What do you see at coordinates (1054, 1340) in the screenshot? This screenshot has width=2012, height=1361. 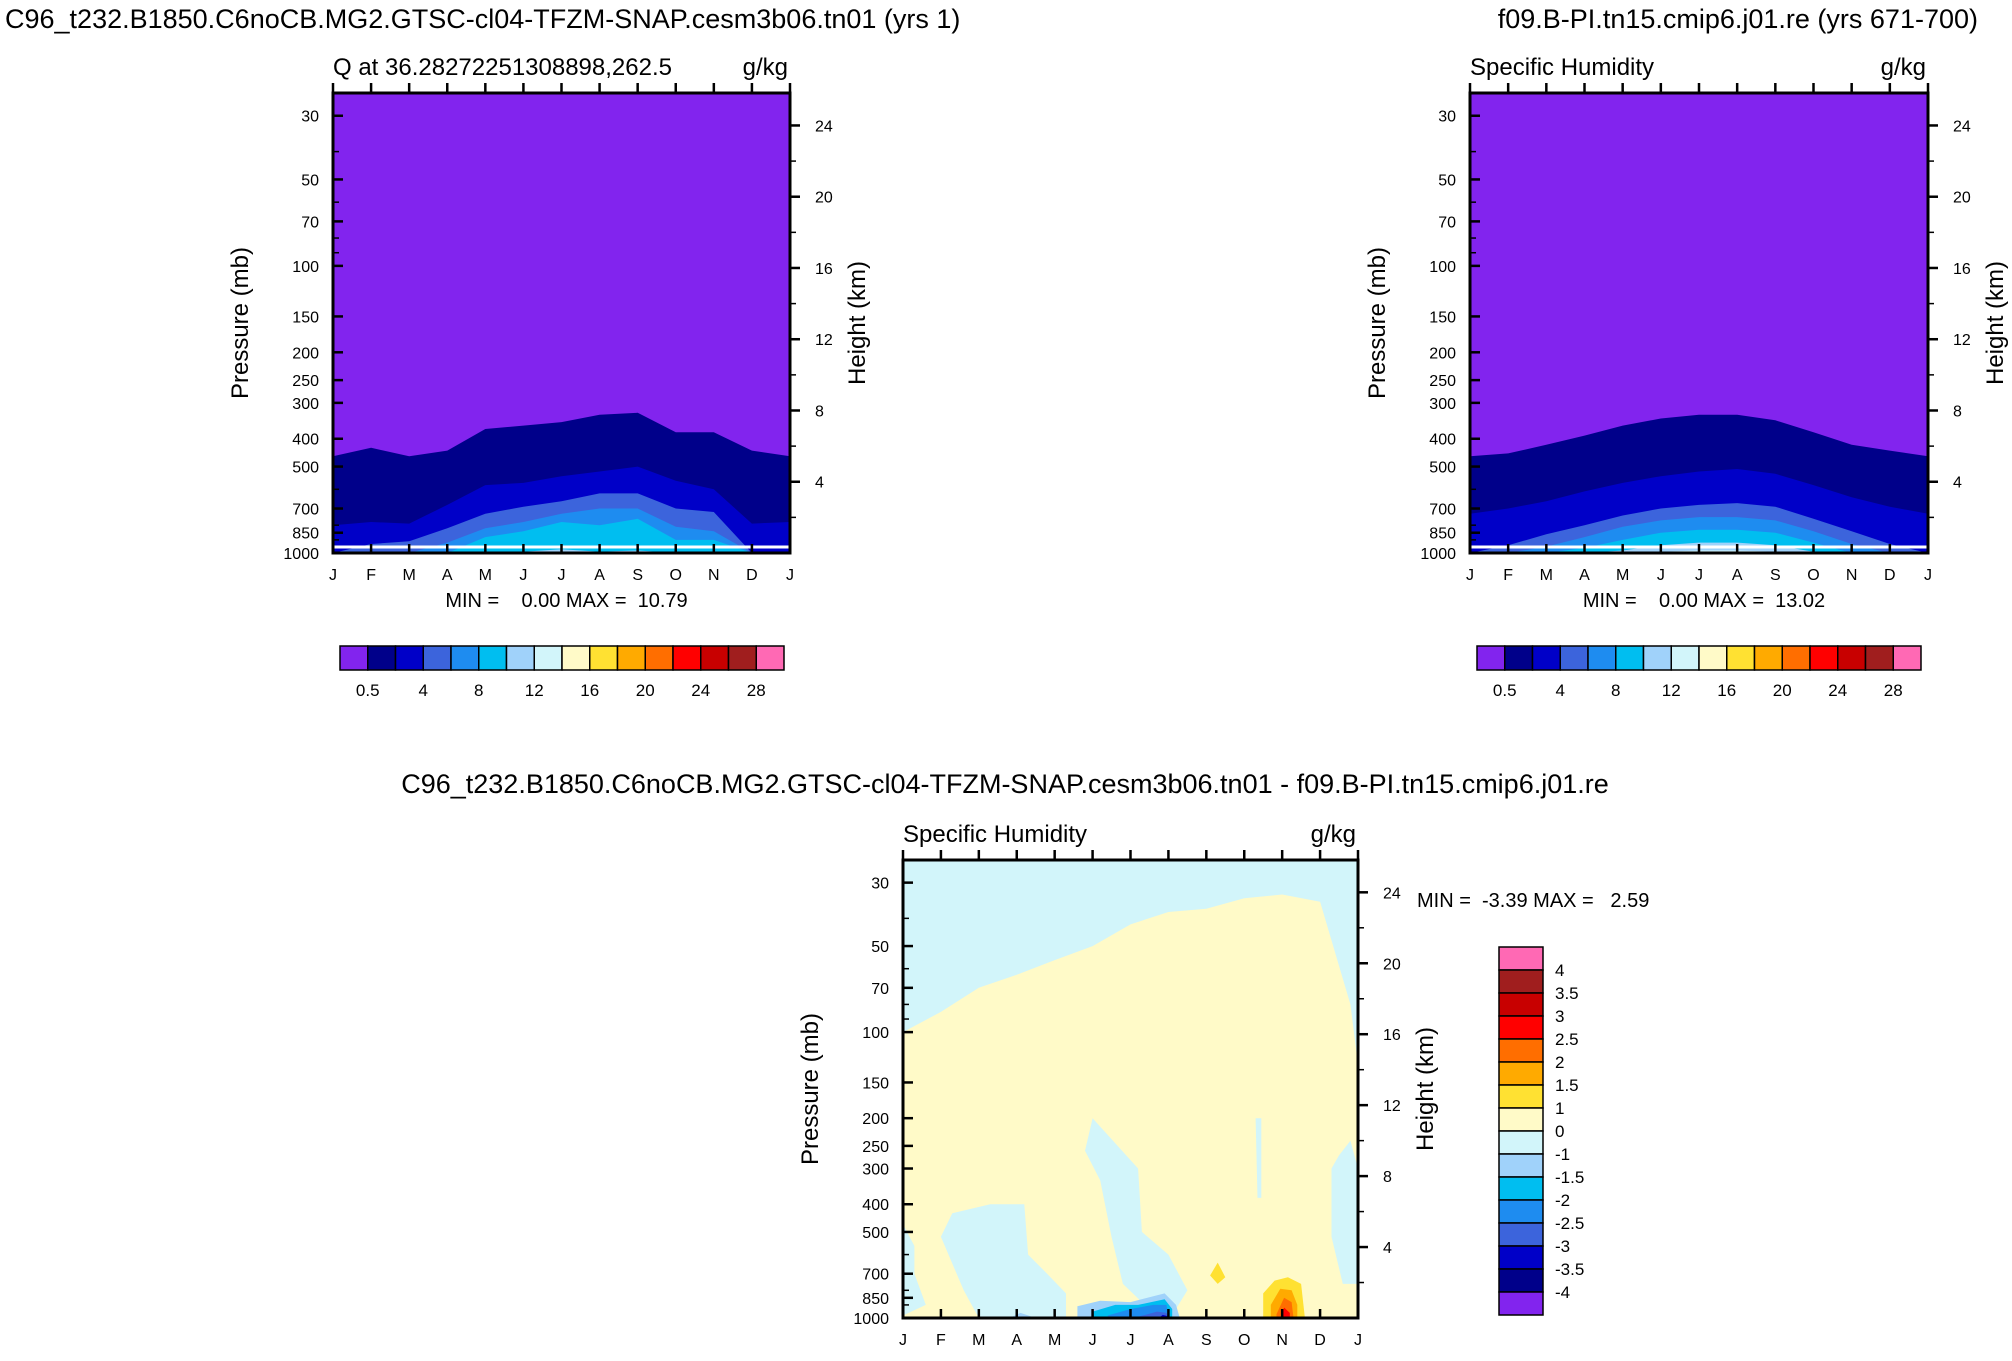 I see `x-tick-label: M` at bounding box center [1054, 1340].